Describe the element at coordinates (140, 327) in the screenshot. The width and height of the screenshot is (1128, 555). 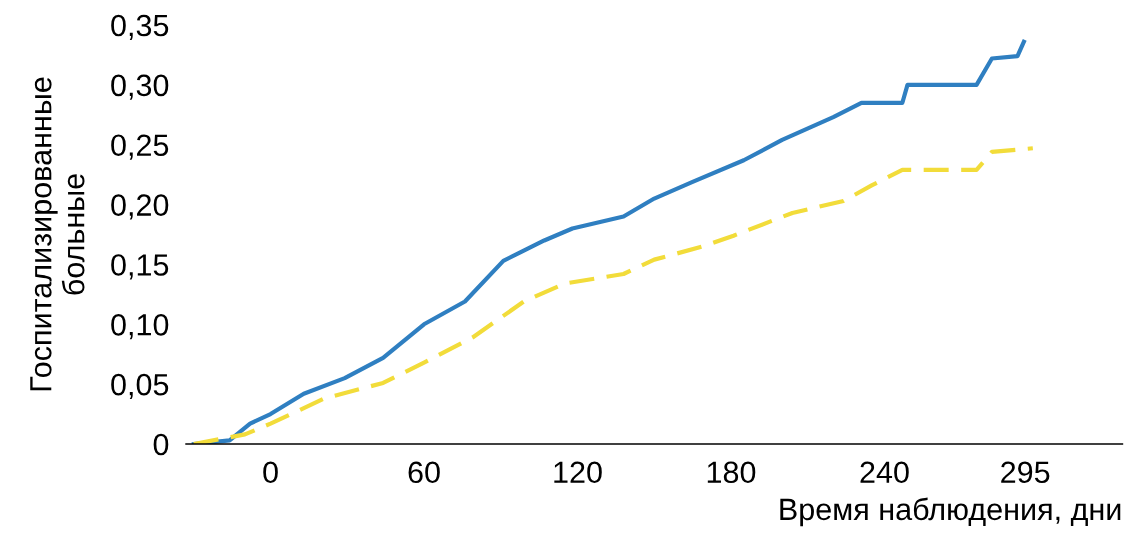
I see `y-tick-label: 0,10` at that location.